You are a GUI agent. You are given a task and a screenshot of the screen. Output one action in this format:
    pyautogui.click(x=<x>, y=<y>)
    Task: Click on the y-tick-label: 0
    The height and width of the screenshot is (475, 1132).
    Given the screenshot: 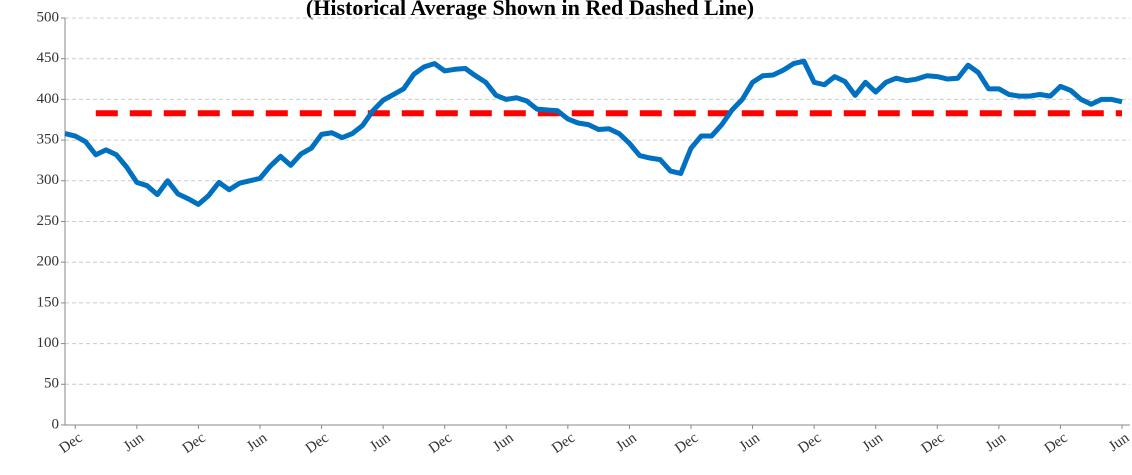 What is the action you would take?
    pyautogui.click(x=56, y=424)
    